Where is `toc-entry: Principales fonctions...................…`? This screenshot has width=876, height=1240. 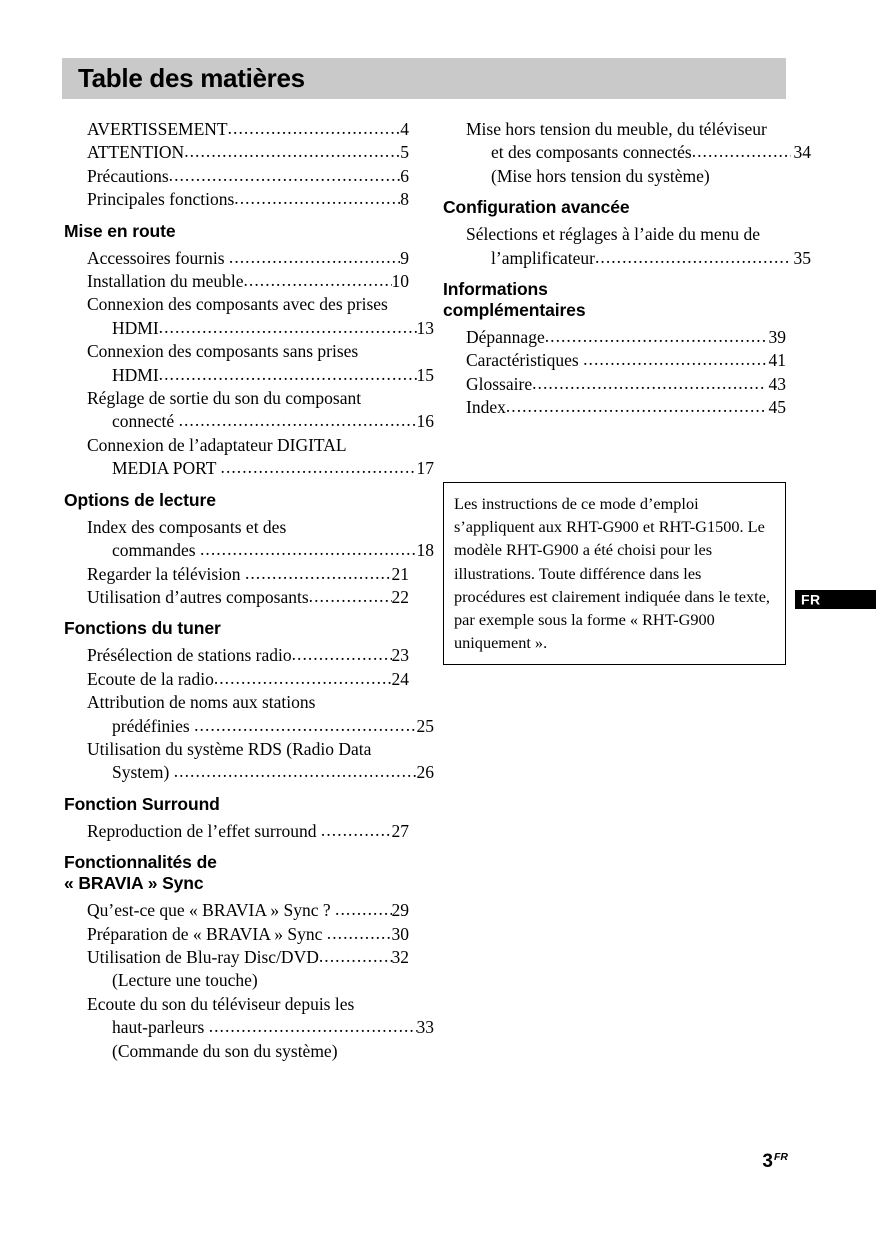 toc-entry: Principales fonctions...................… is located at coordinates (236, 199).